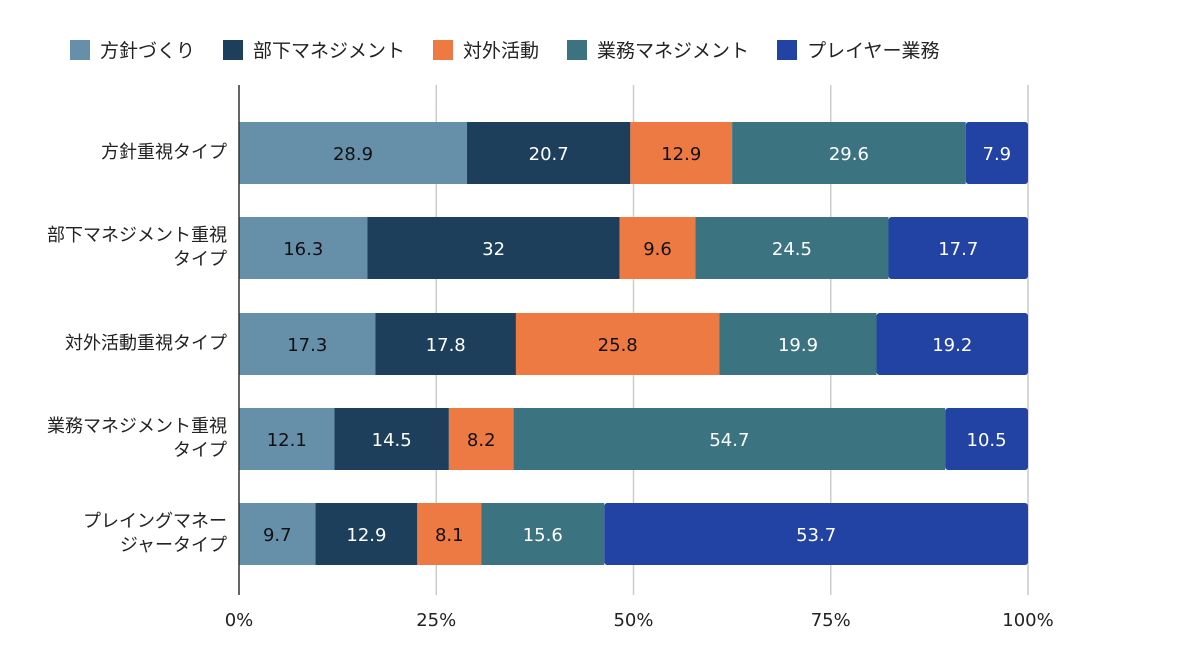  What do you see at coordinates (137, 438) in the screenshot?
I see `category-label: 業務マネジメント重視 タイプ` at bounding box center [137, 438].